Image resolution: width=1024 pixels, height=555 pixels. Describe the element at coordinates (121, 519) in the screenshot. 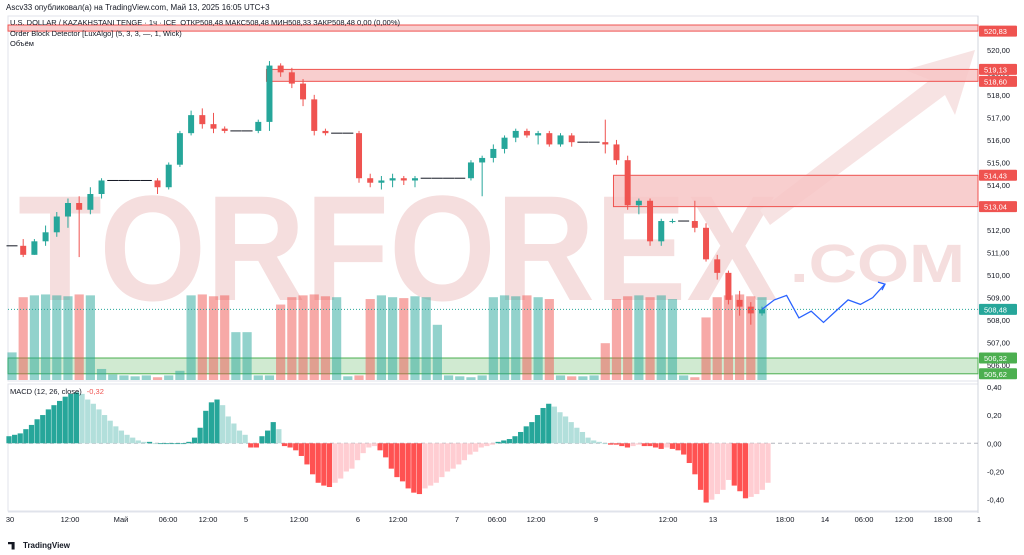

I see `time-tick-label: Май` at that location.